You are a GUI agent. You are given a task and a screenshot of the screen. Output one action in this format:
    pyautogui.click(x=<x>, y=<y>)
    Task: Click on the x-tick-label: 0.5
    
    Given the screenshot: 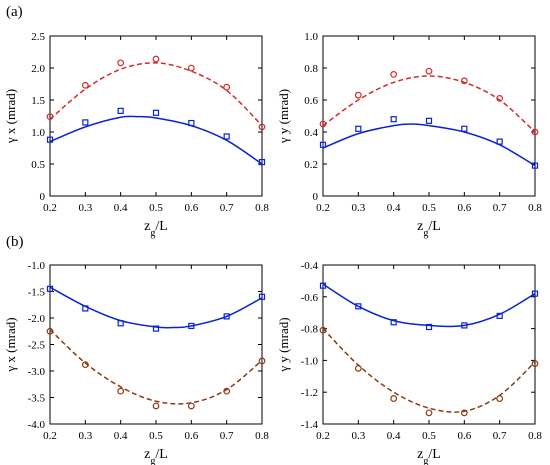 What is the action you would take?
    pyautogui.click(x=429, y=208)
    